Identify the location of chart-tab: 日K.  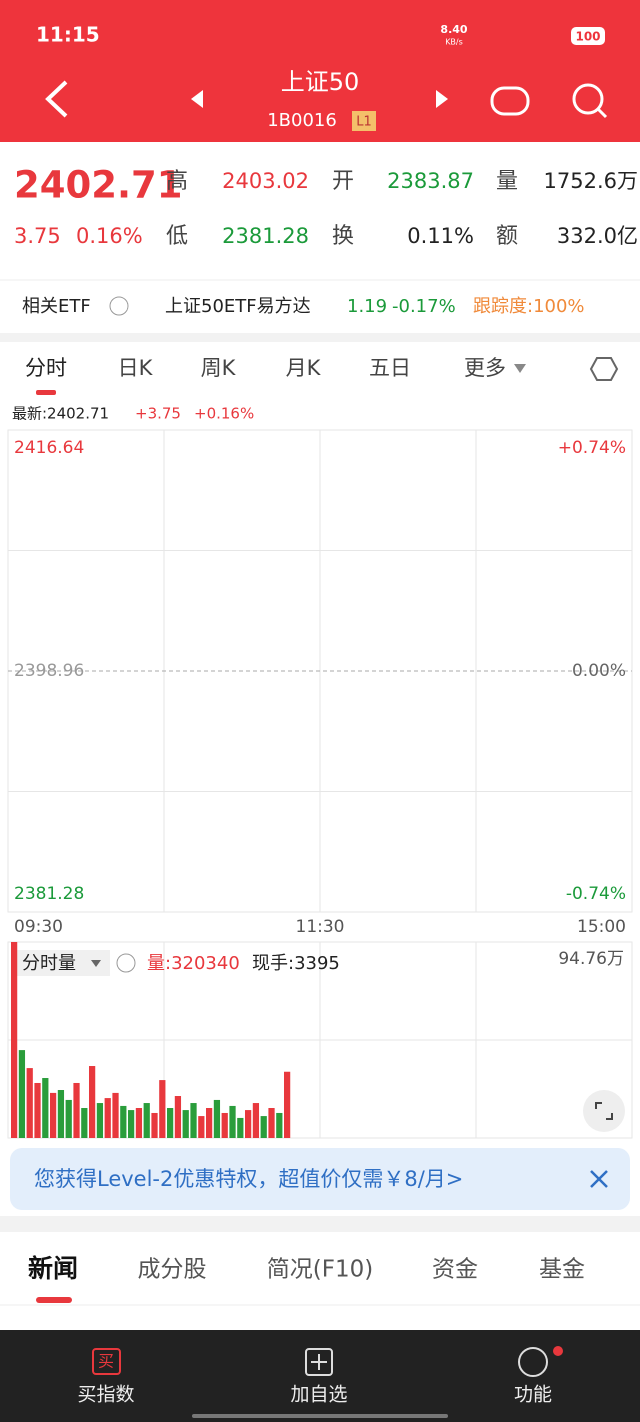
(136, 368).